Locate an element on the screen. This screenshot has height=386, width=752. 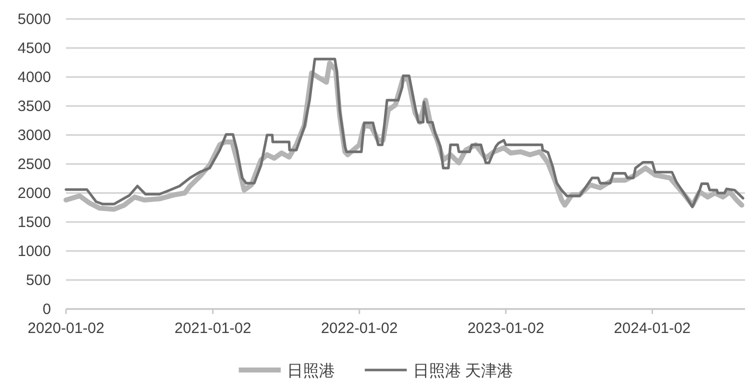
x-tick-label: 2022-01-02 is located at coordinates (359, 328).